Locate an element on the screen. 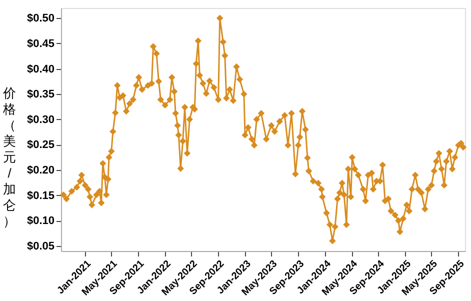 This screenshot has width=471, height=301. y-tick-label: $0.45 is located at coordinates (40, 44).